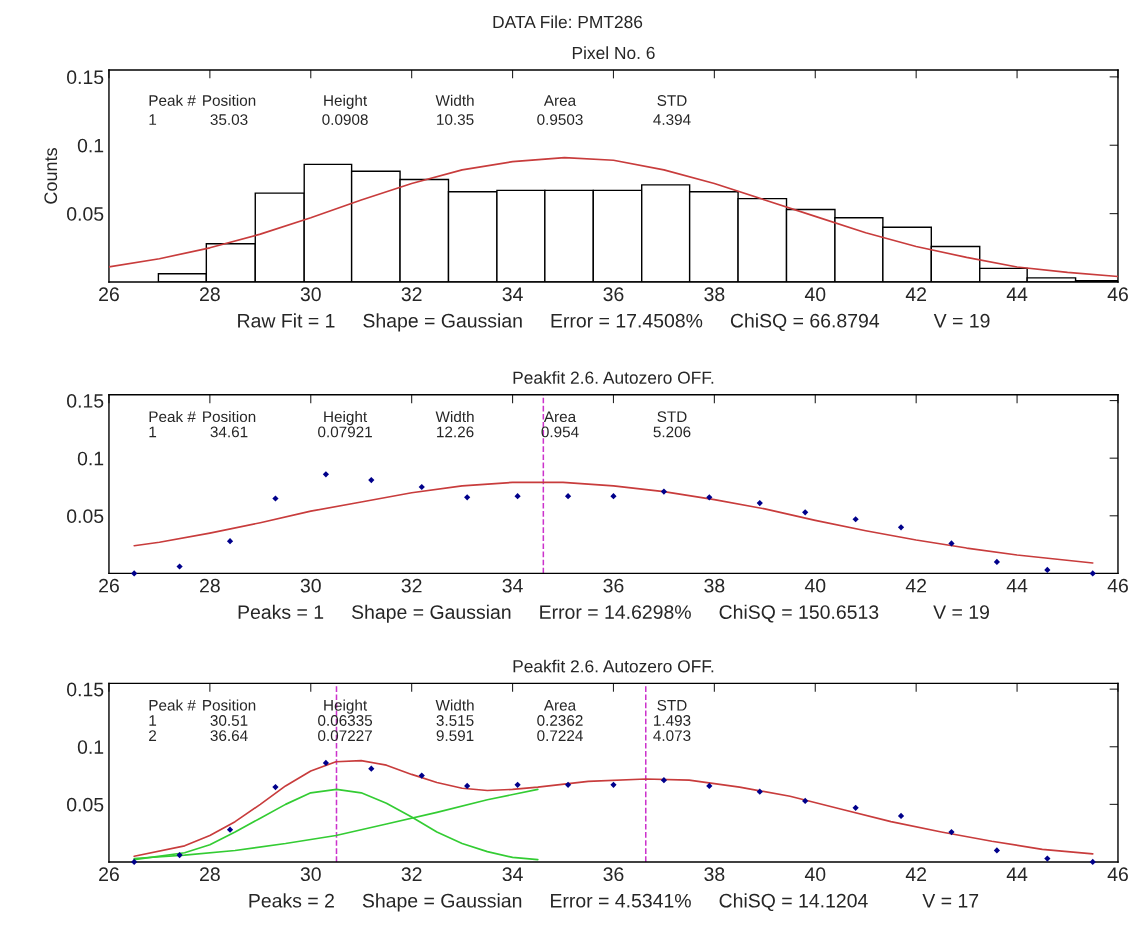  I want to click on annotation: 2, so click(153, 735).